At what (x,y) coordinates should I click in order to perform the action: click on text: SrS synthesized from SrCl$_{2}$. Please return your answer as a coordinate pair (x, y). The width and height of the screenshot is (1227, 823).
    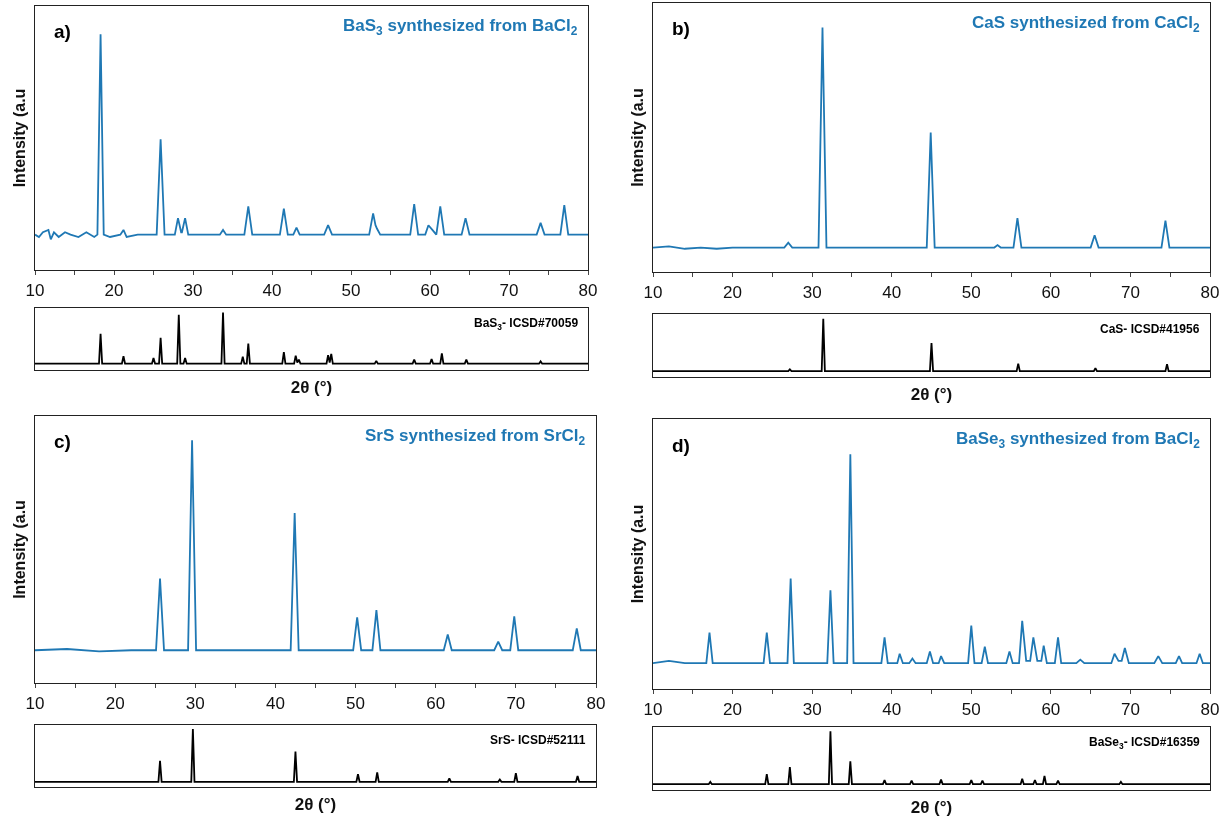
    Looking at the image, I should click on (475, 437).